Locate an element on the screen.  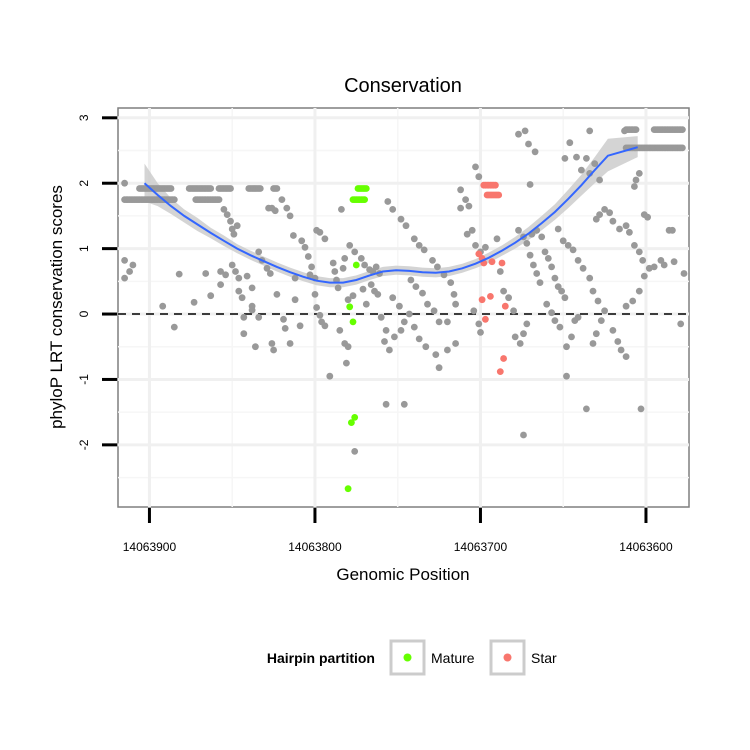
y-tick-label-1: -1 is located at coordinates (84, 379).